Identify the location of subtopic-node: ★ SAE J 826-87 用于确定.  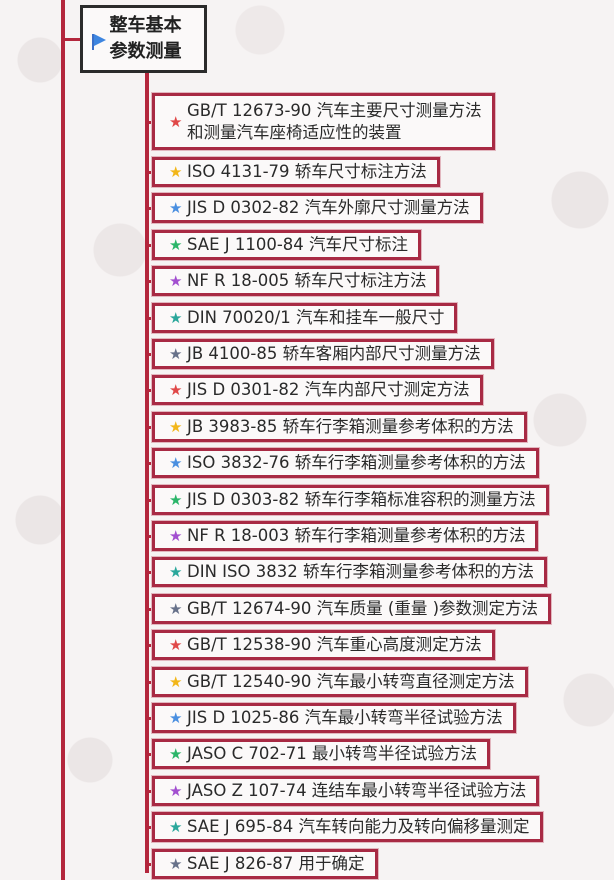
(265, 863).